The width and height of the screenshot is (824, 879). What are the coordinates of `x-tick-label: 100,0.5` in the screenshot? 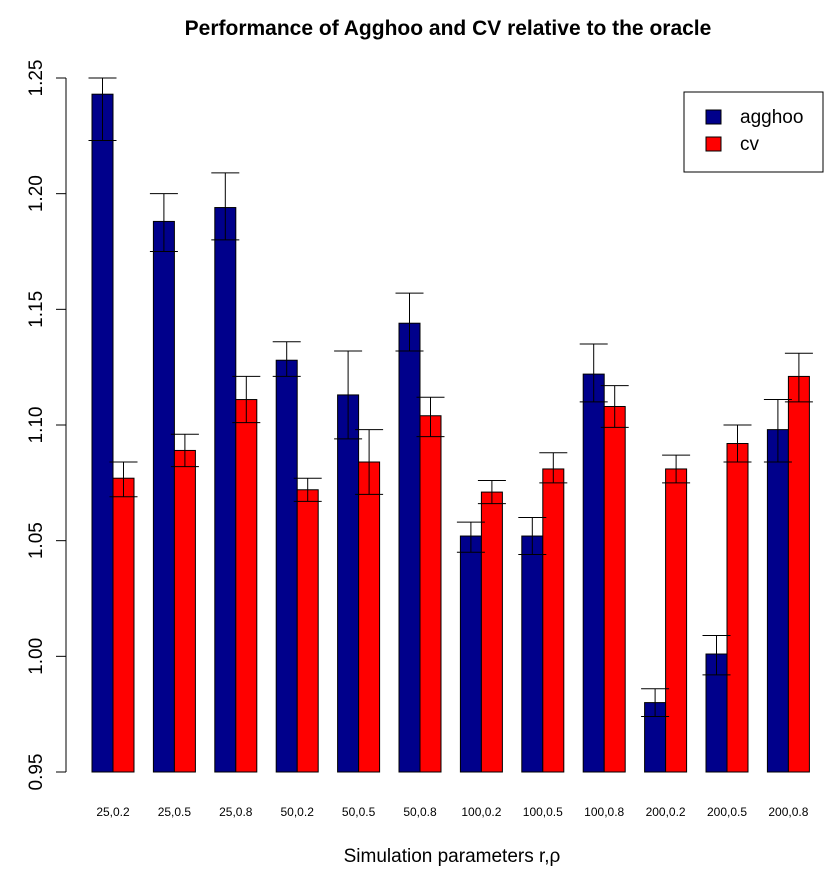 It's located at (543, 812).